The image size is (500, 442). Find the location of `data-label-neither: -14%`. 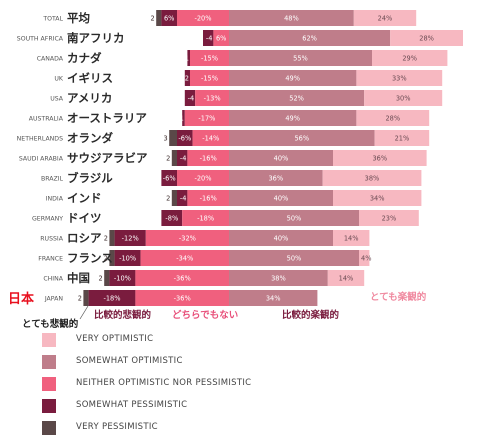

data-label-neither: -14% is located at coordinates (210, 139).